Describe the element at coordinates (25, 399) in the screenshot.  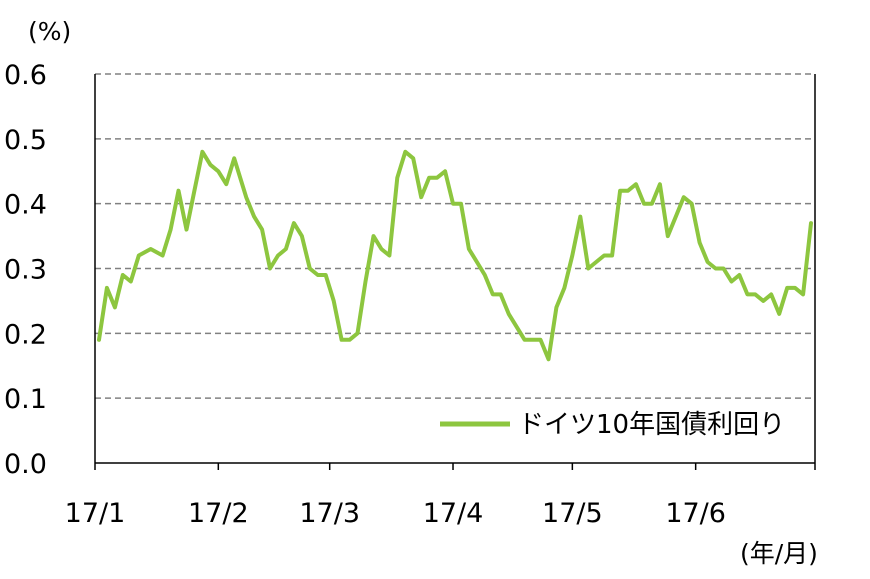
I see `y-tick-label: 0.1` at that location.